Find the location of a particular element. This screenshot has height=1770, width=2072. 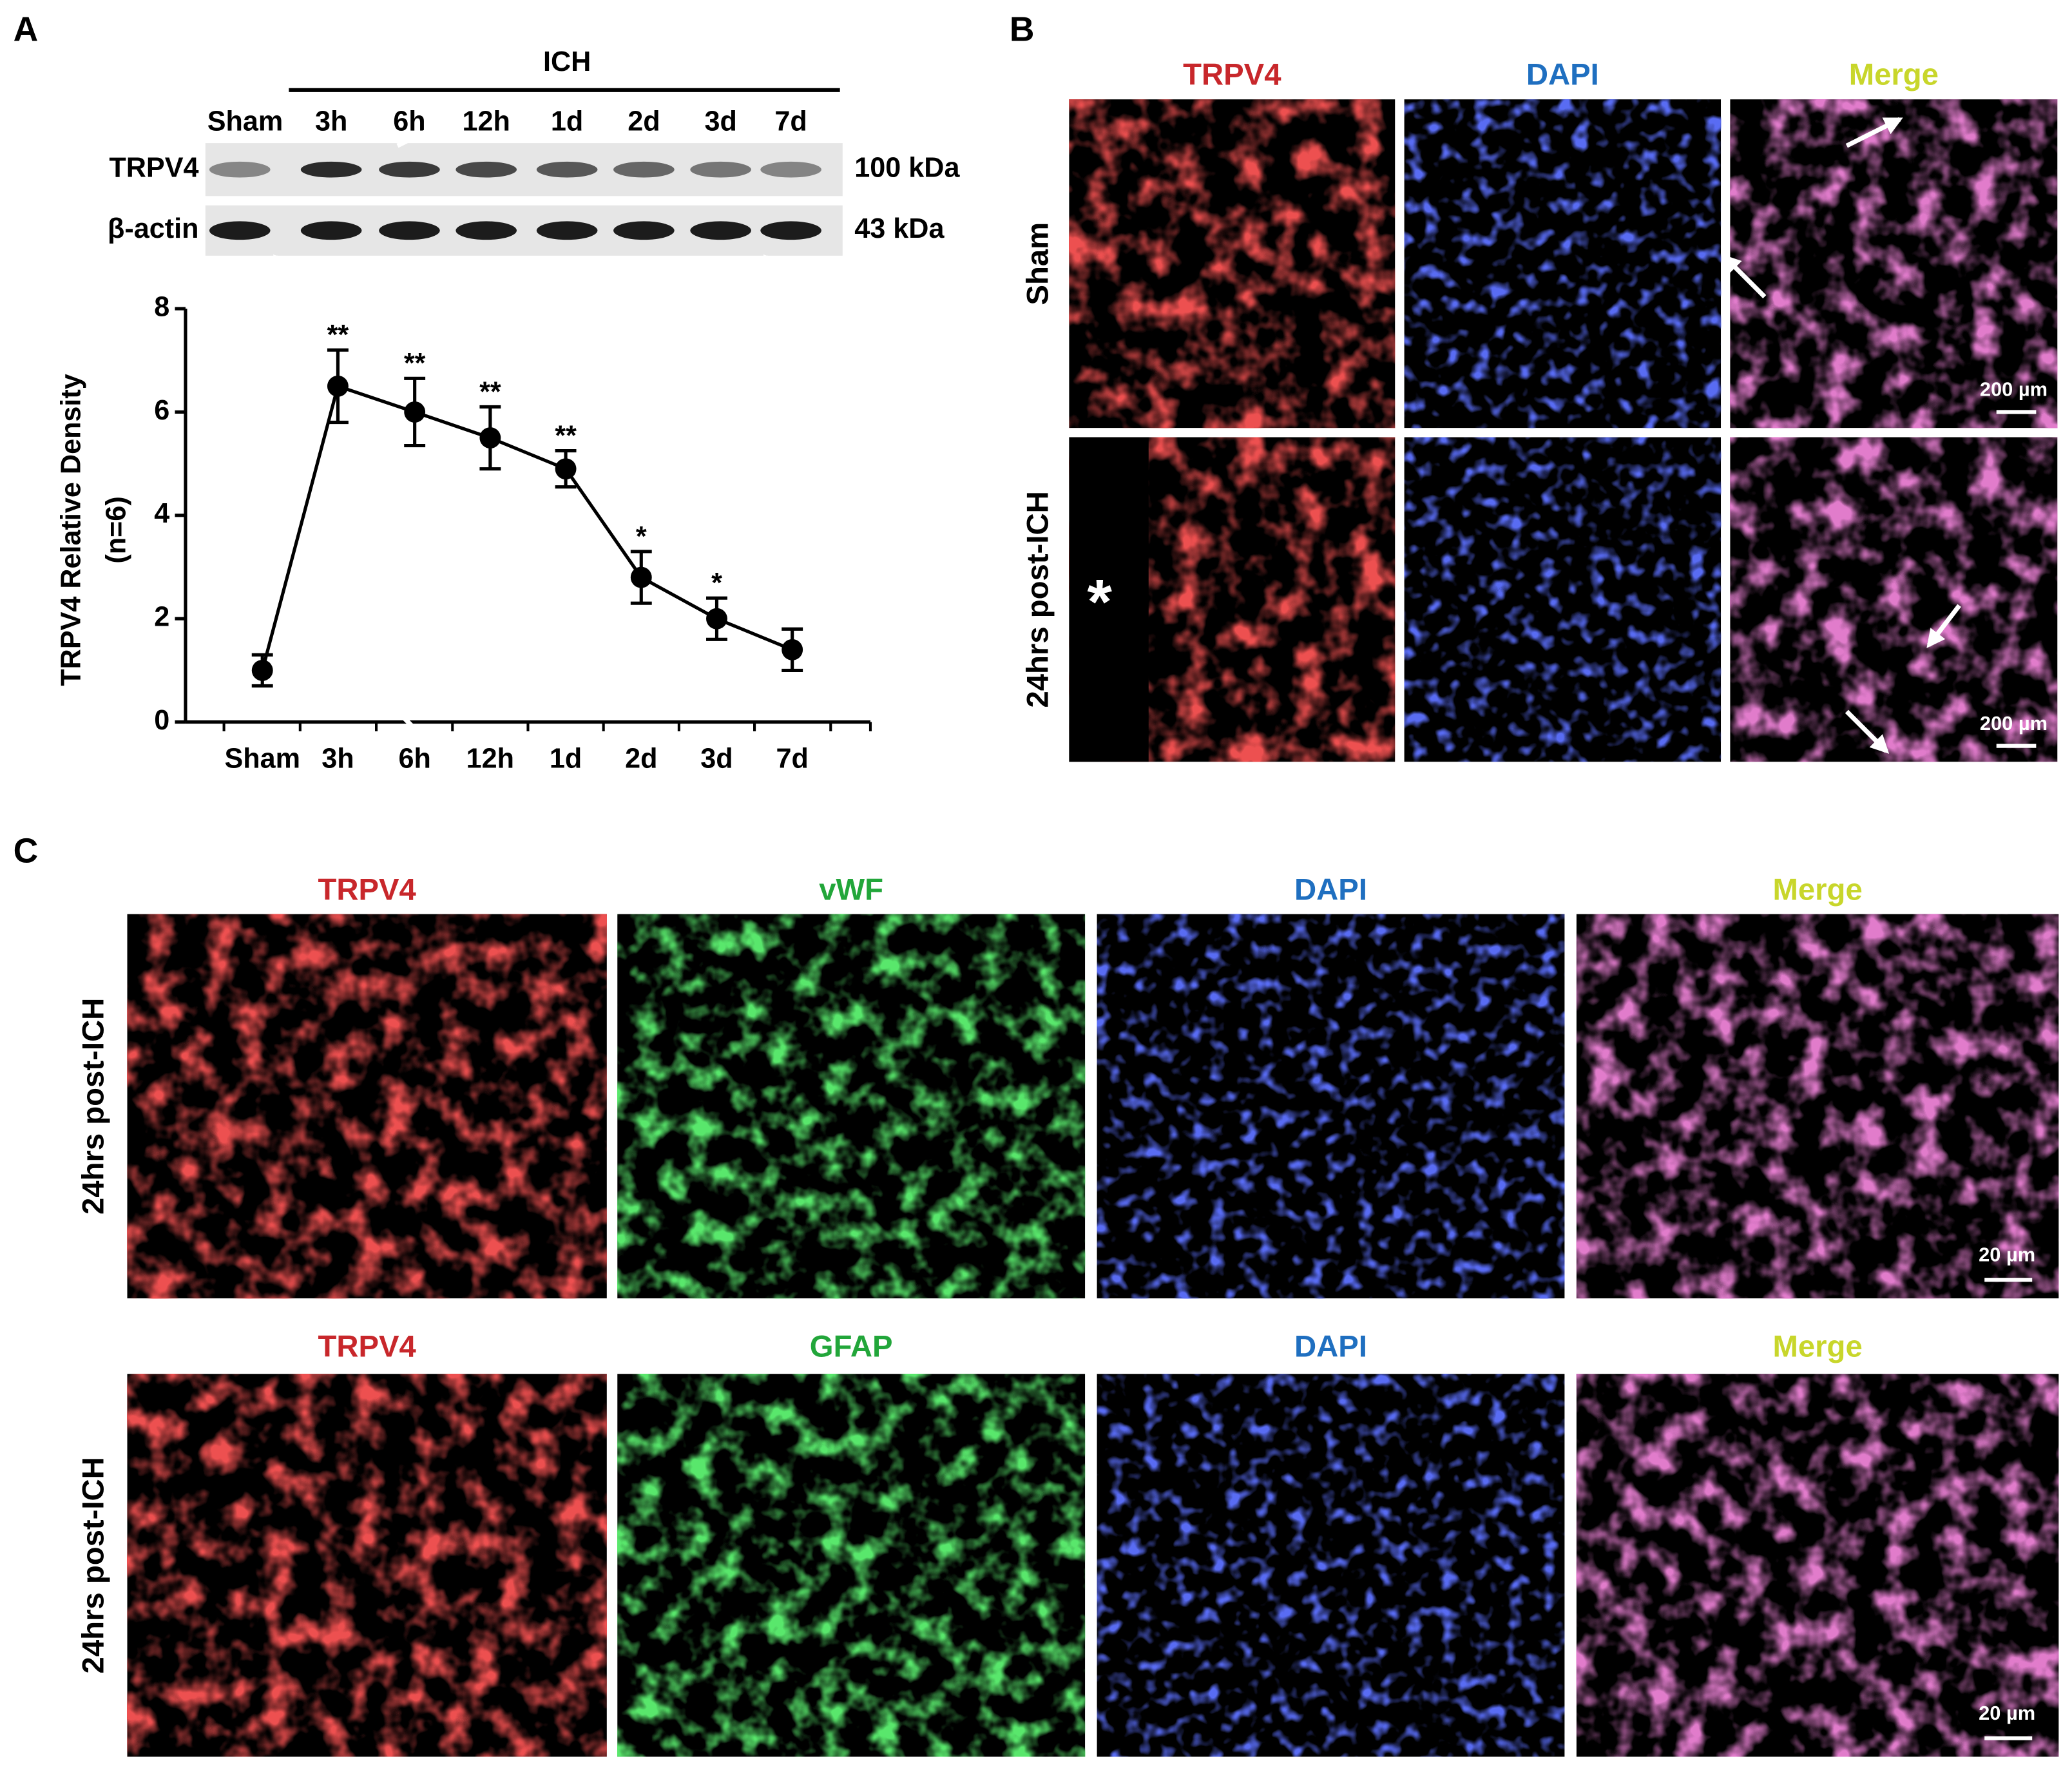

y-tick-label: 6 is located at coordinates (161, 410).